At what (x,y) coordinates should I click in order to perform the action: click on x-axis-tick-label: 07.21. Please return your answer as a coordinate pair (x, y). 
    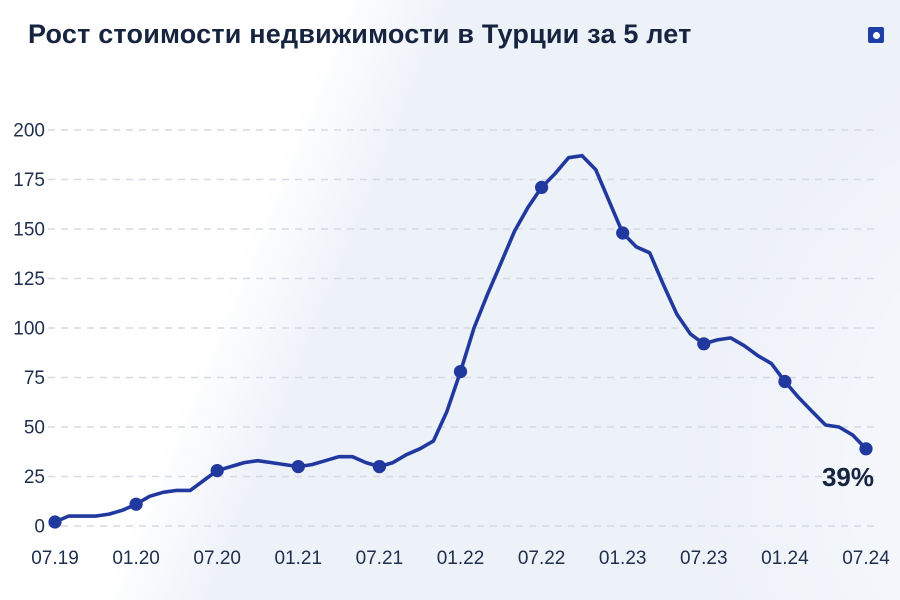
    Looking at the image, I should click on (380, 558).